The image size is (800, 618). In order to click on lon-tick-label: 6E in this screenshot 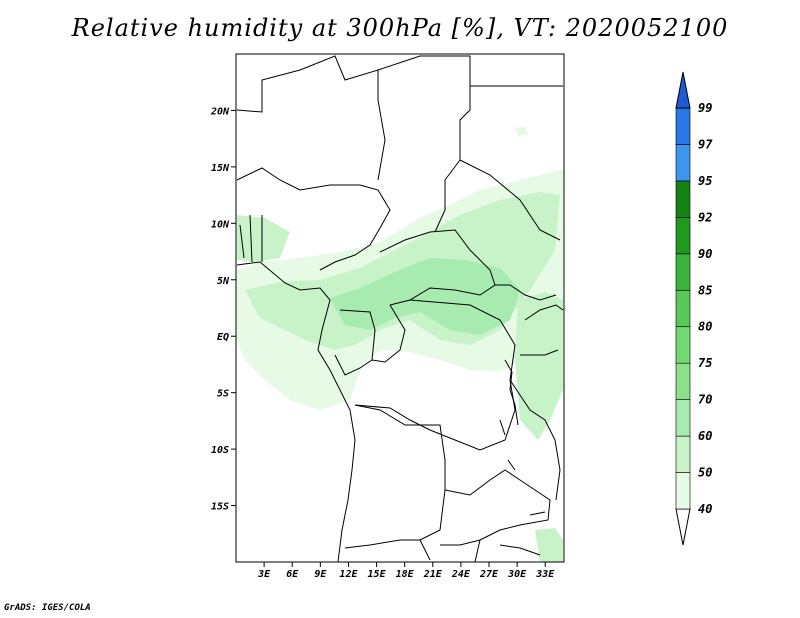, I will do `click(292, 574)`.